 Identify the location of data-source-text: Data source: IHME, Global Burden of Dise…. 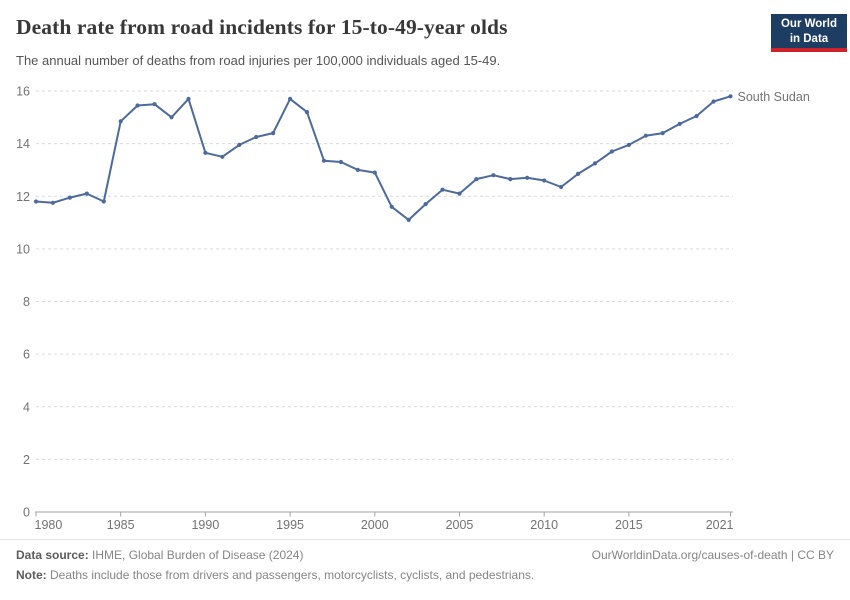
(159, 555).